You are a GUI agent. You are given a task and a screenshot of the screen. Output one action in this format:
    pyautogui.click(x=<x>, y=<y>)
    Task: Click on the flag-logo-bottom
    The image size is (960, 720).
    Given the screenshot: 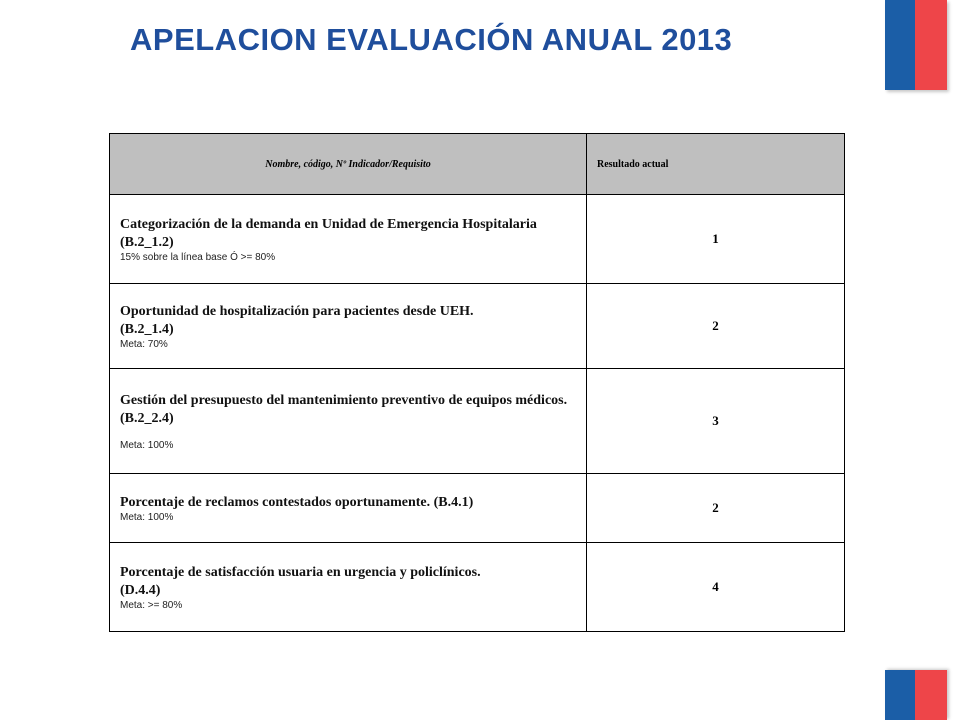 What is the action you would take?
    pyautogui.click(x=916, y=695)
    